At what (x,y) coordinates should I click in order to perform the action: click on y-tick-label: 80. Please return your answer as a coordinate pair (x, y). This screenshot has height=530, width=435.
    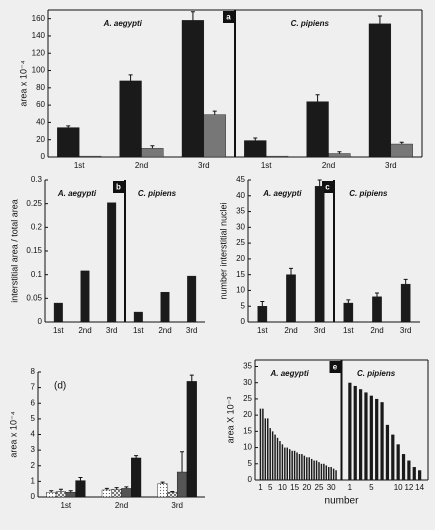
    Looking at the image, I should click on (40, 87).